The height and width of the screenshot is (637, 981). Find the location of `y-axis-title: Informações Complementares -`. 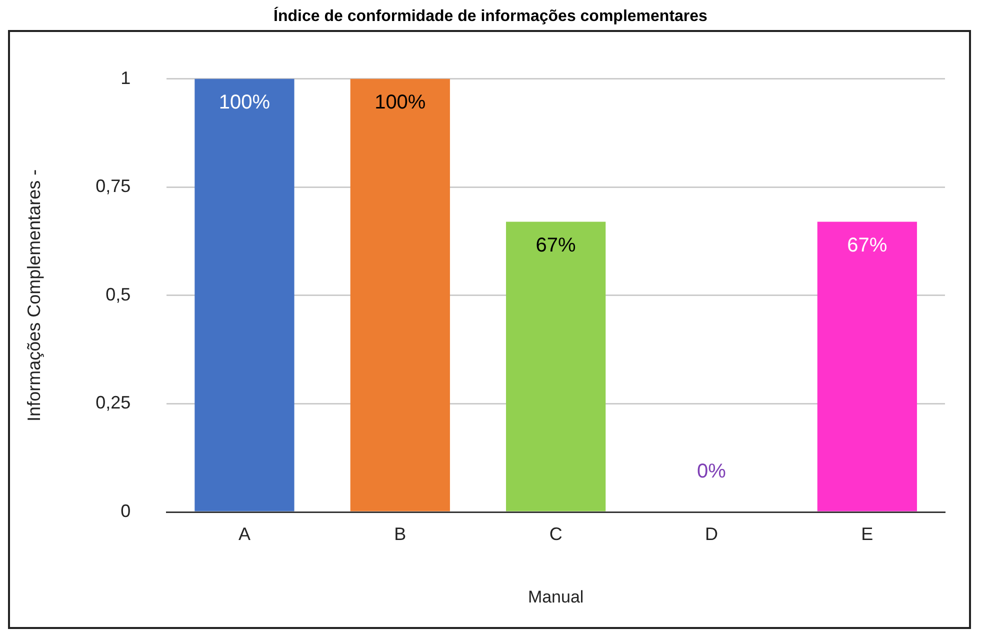

y-axis-title: Informações Complementares - is located at coordinates (34, 295).